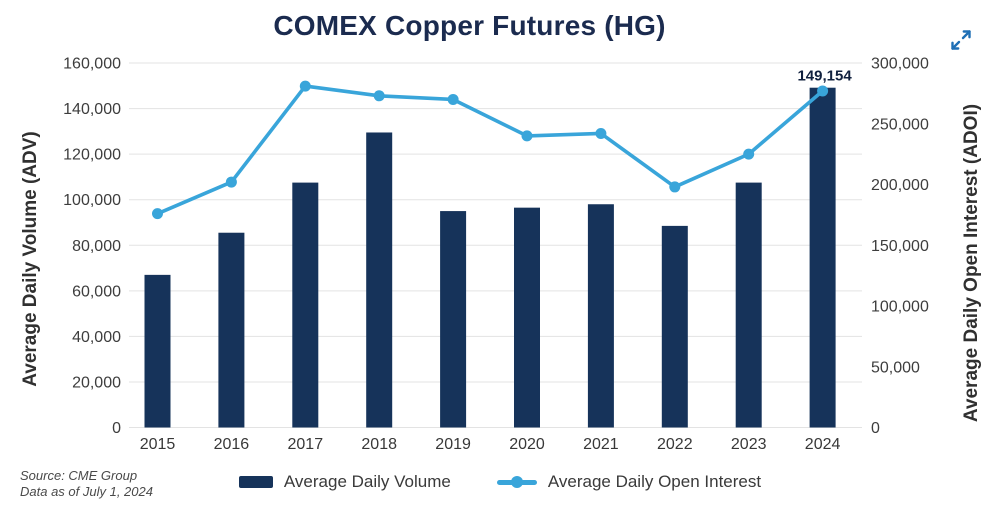  Describe the element at coordinates (305, 305) in the screenshot. I see `bar-2017` at that location.